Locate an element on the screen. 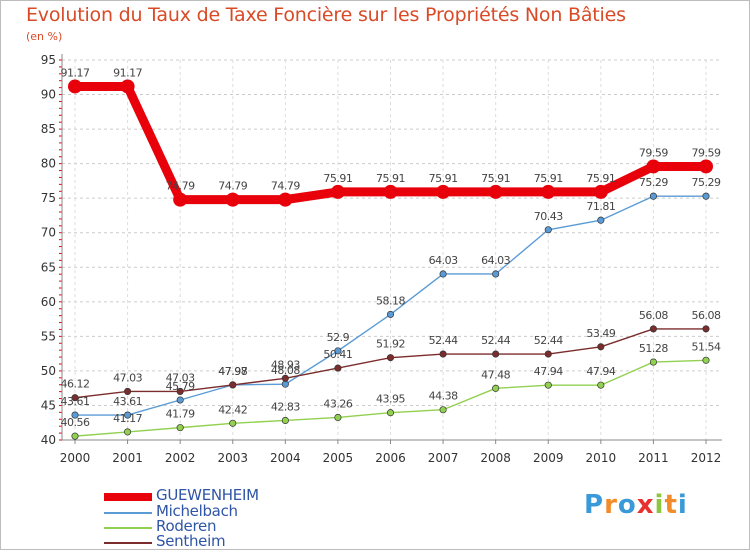 The image size is (750, 552). y-tick-label: 95 is located at coordinates (48, 60).